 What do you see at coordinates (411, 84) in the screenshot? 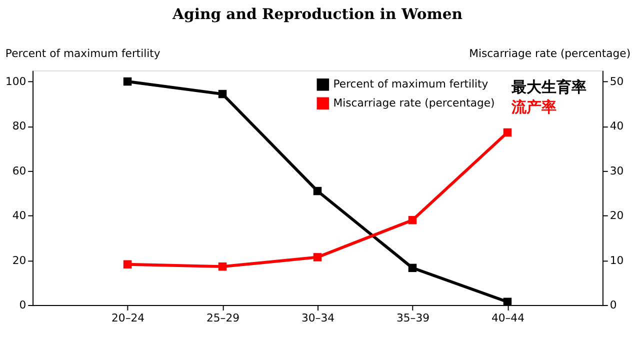
I see `legend-label: Percent of maximum fertility` at bounding box center [411, 84].